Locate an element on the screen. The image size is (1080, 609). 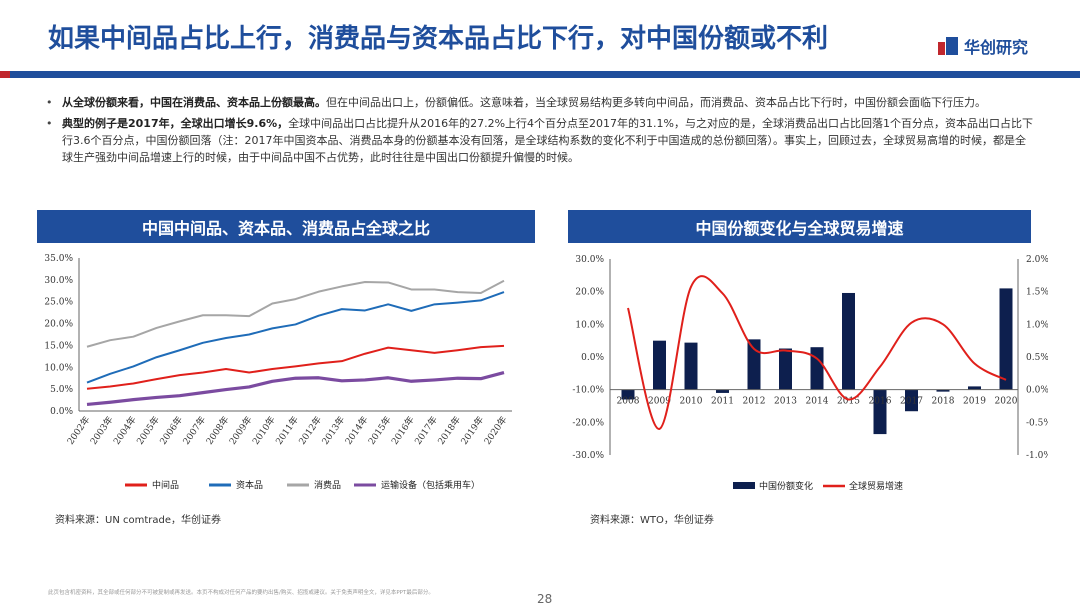
bullet-lead: 从全球份额来看，中国在消费品、资本品上份额最高。 is located at coordinates (194, 102).